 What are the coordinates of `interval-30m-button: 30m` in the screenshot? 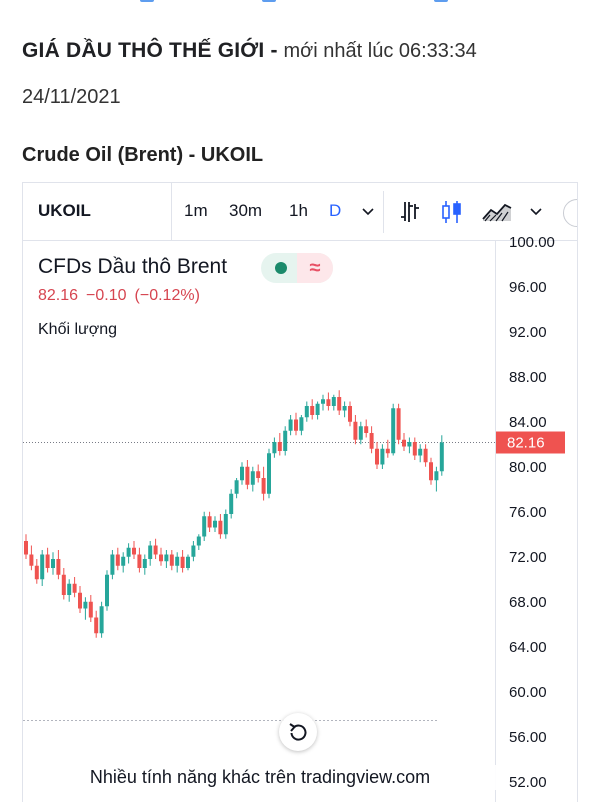 It's located at (246, 210).